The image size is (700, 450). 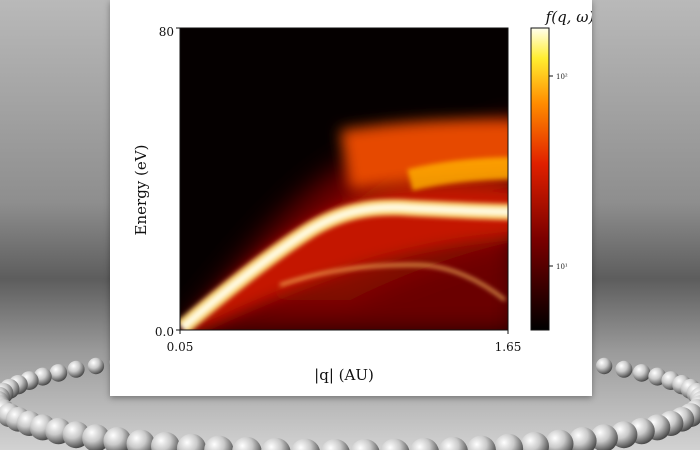 What do you see at coordinates (344, 375) in the screenshot?
I see `x-axis-title: |q| (AU)` at bounding box center [344, 375].